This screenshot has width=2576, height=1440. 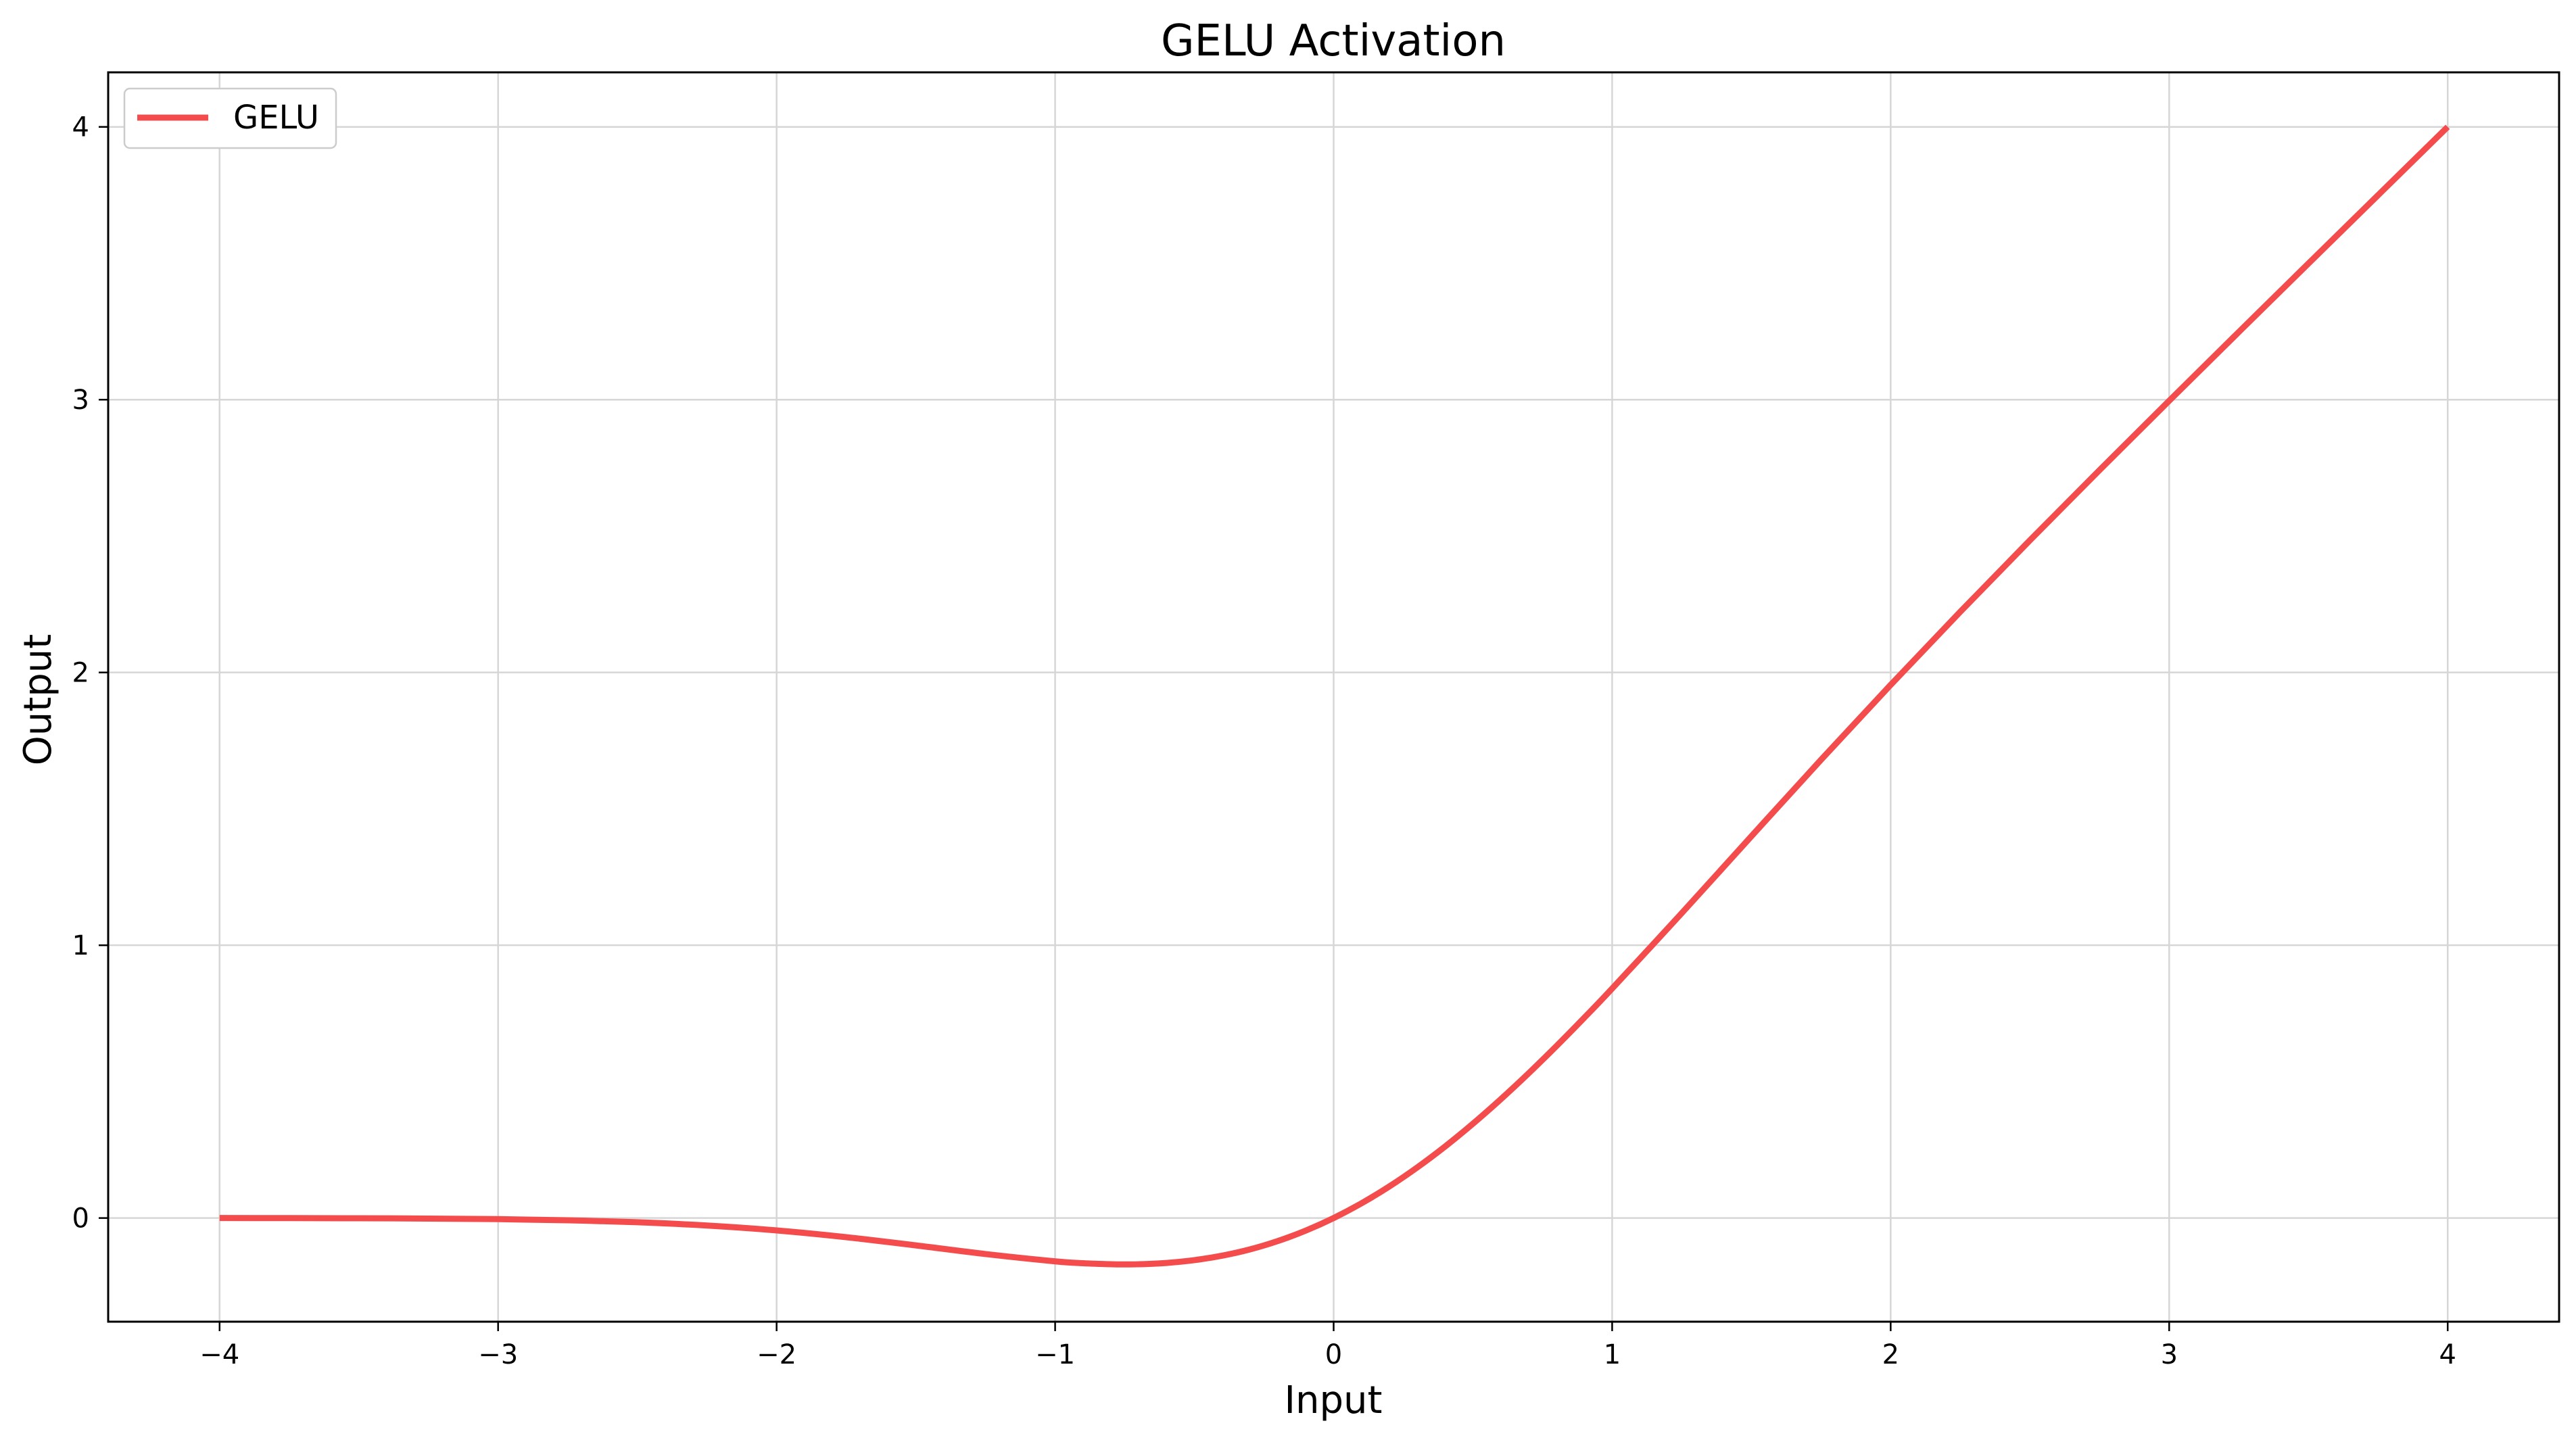 I want to click on x-tick-label: −4, so click(x=219, y=1354).